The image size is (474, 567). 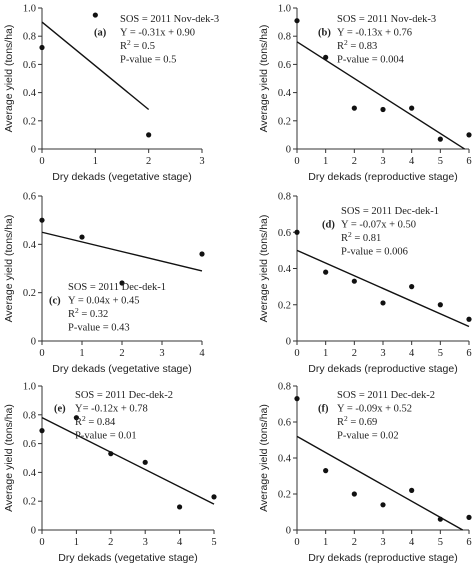 I want to click on equation-annotation: Y = -0.07x + 0.50, so click(x=378, y=225).